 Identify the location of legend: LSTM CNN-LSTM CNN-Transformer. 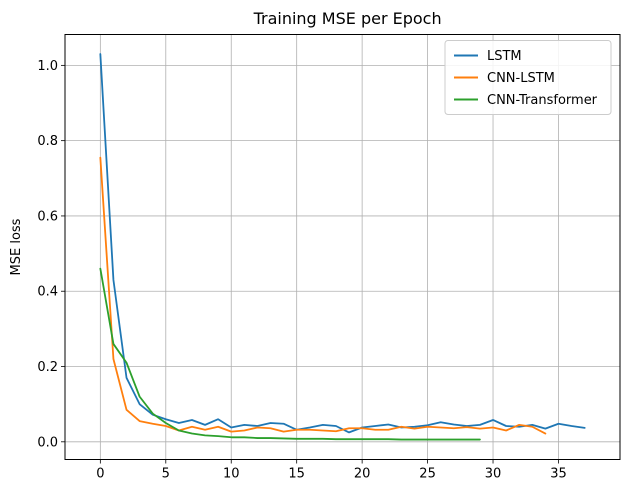
(528, 77).